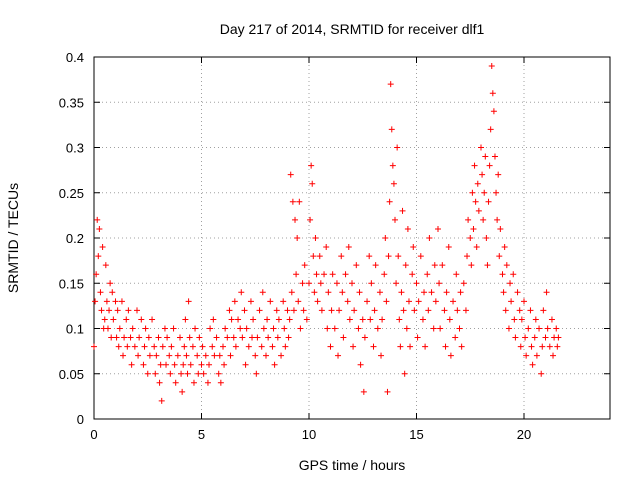 The image size is (640, 480). I want to click on x-tick-label: 5, so click(201, 434).